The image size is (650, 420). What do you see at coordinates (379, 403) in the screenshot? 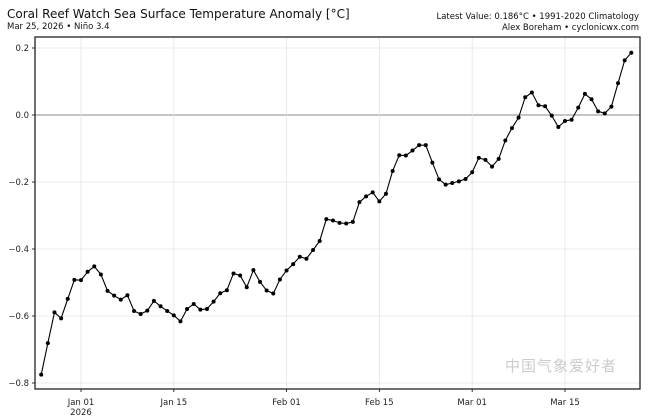
I see `x-tick-label: Feb 15` at bounding box center [379, 403].